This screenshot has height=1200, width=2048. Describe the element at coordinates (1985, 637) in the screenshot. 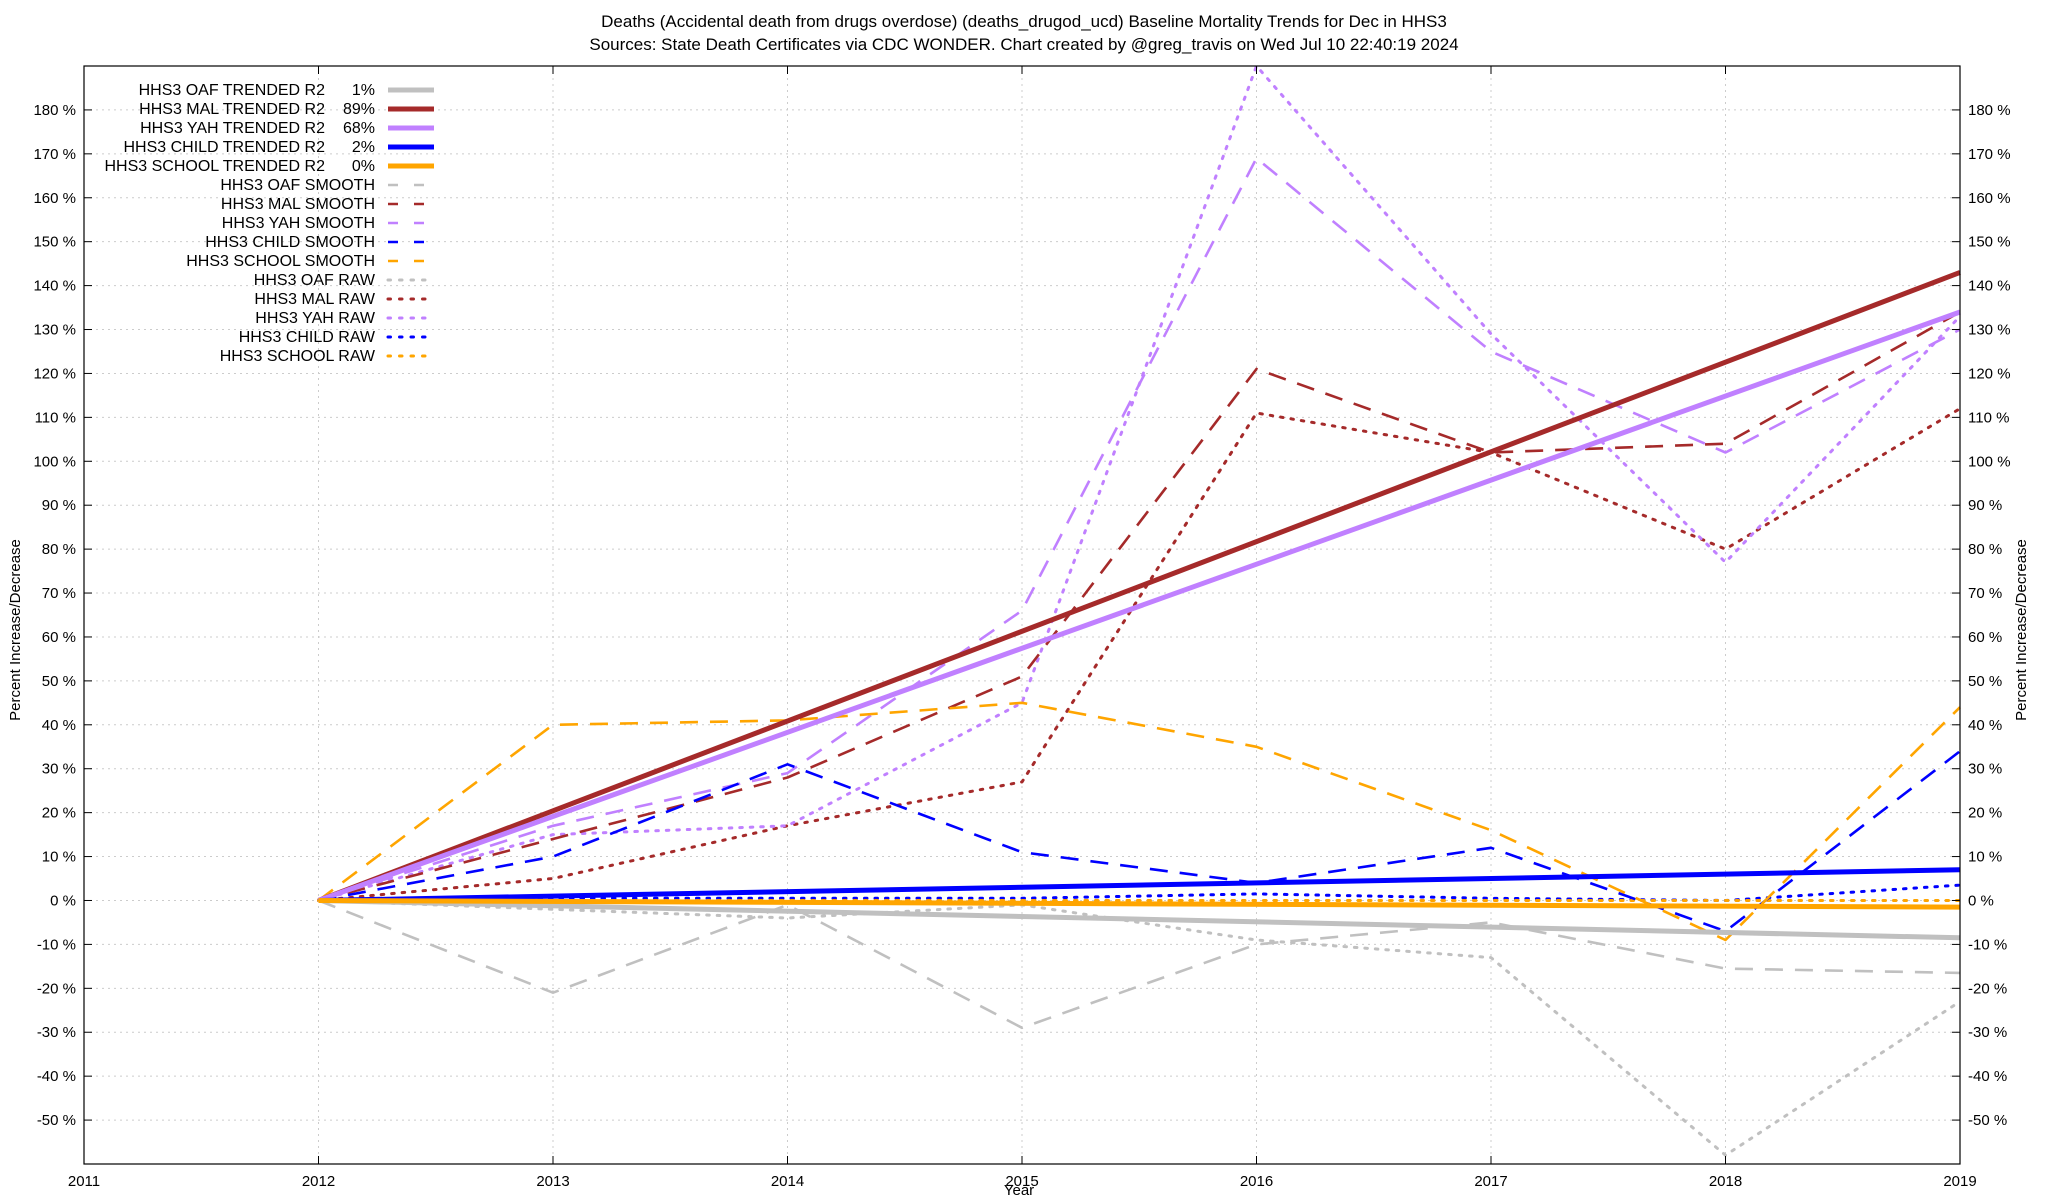

I see `y-tick-label-right: 60 %` at that location.